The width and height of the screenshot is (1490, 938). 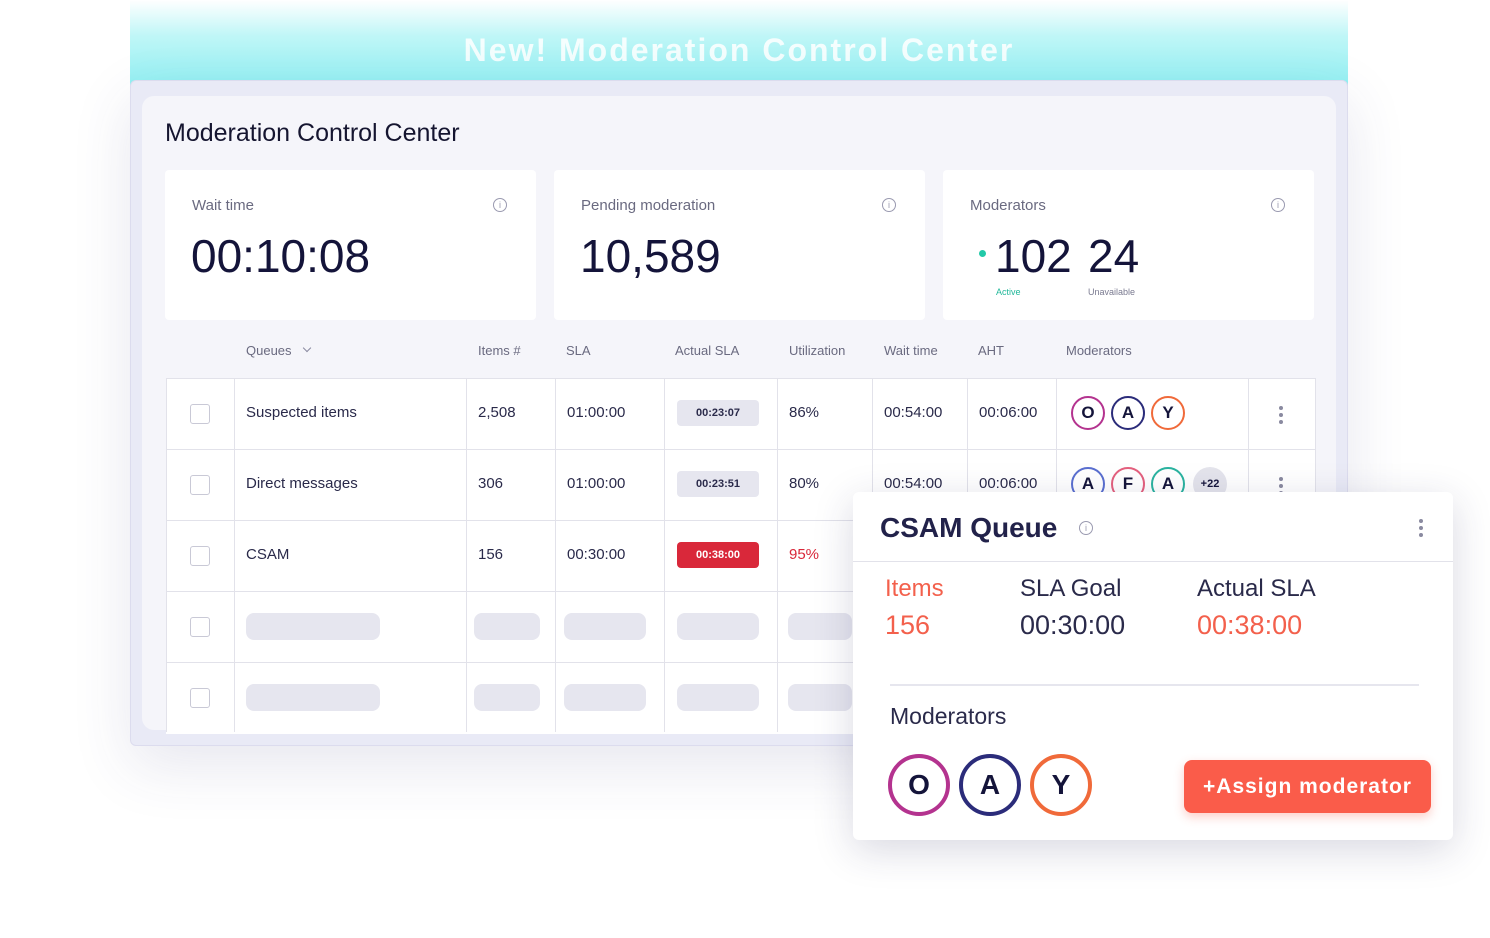 What do you see at coordinates (908, 625) in the screenshot?
I see `metric-value: 156` at bounding box center [908, 625].